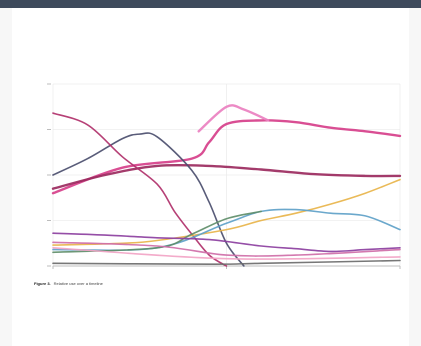 Image resolution: width=421 pixels, height=346 pixels. I want to click on window-top-bar, so click(210, 4).